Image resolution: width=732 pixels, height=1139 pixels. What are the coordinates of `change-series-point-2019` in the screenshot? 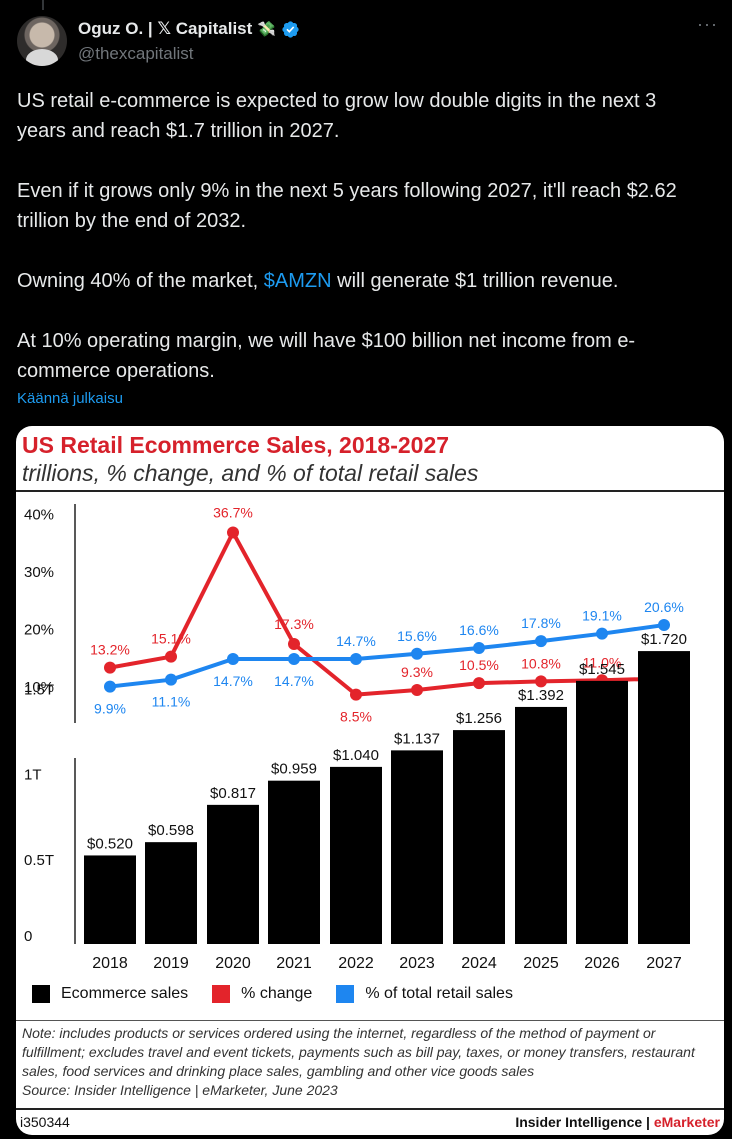 It's located at (171, 656).